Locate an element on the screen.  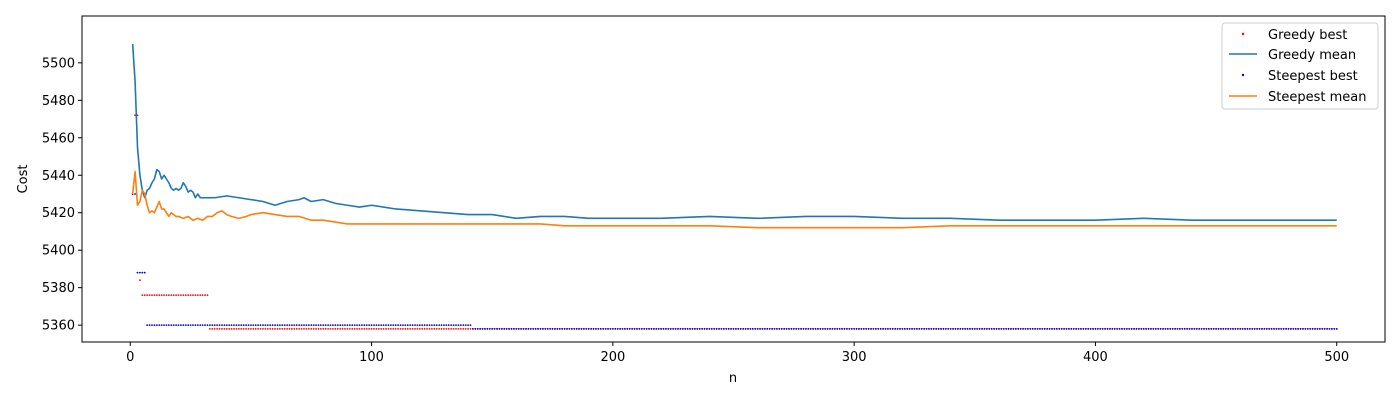
y-tick-label: 5360 is located at coordinates (58, 326).